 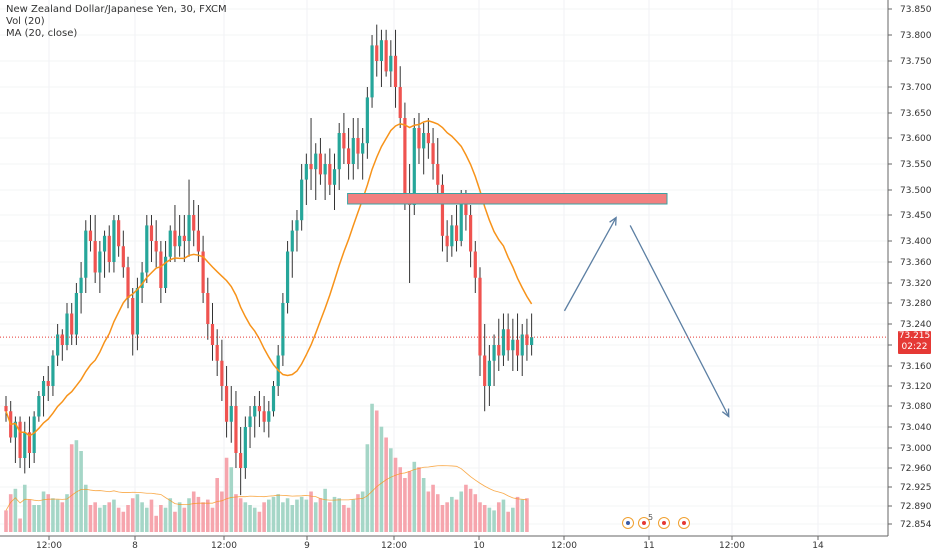 What do you see at coordinates (725, 413) in the screenshot?
I see `arrow-head` at bounding box center [725, 413].